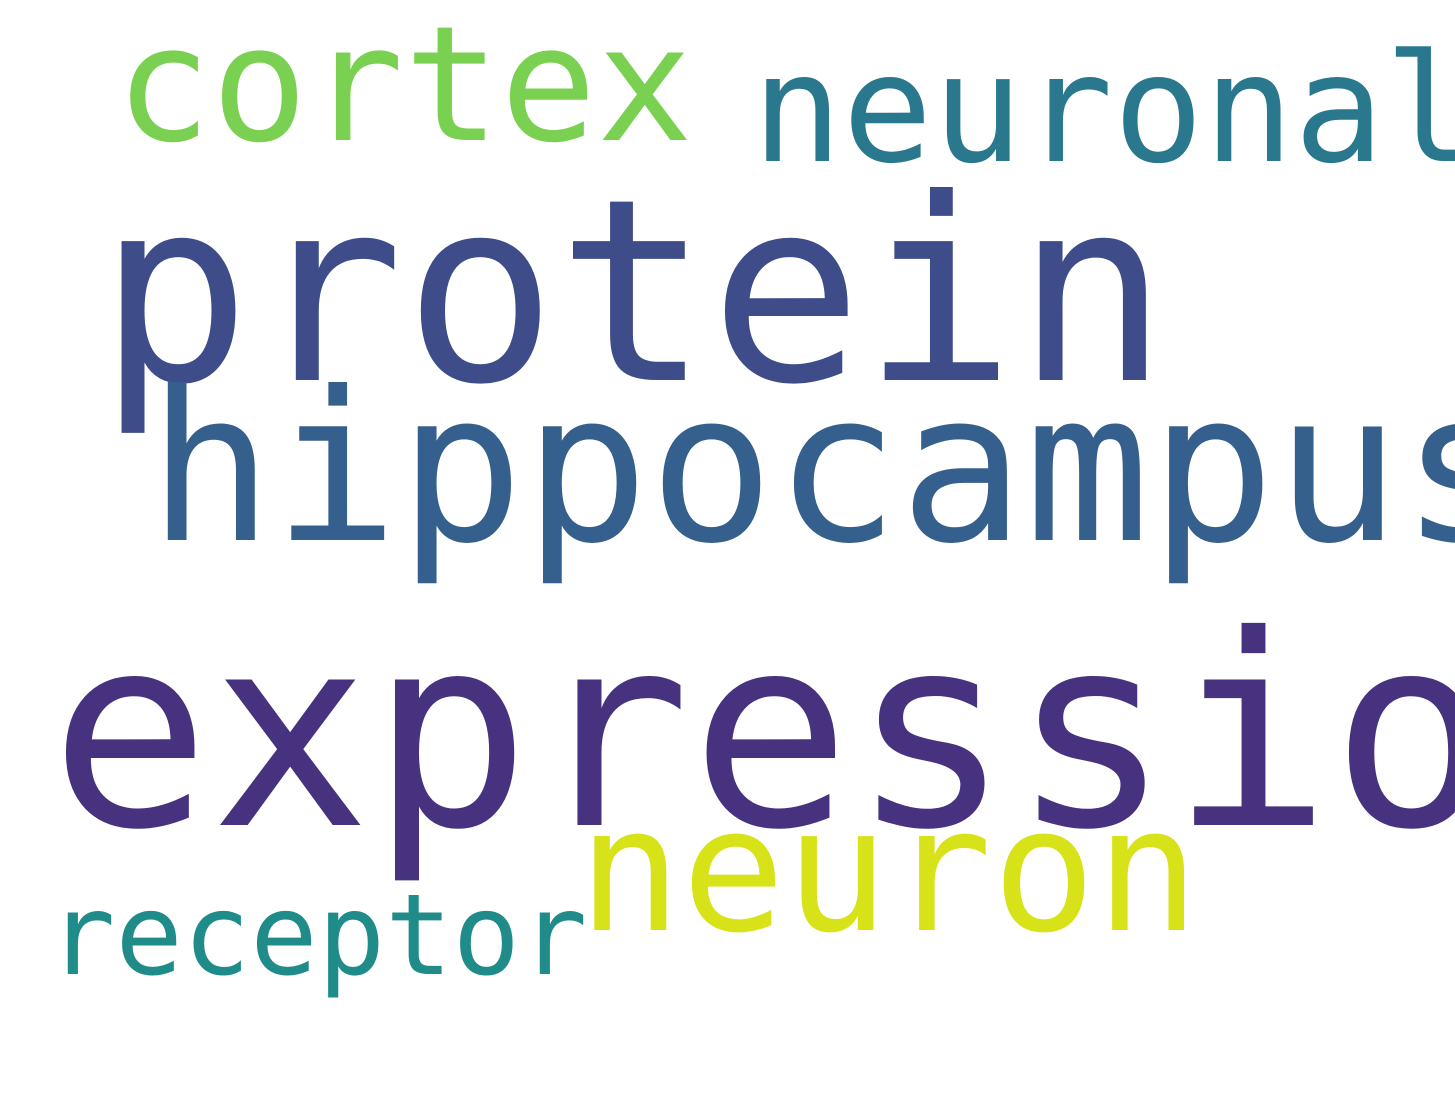 This screenshot has width=1455, height=1106. Describe the element at coordinates (404, 89) in the screenshot. I see `word-cortex: cortex` at that location.